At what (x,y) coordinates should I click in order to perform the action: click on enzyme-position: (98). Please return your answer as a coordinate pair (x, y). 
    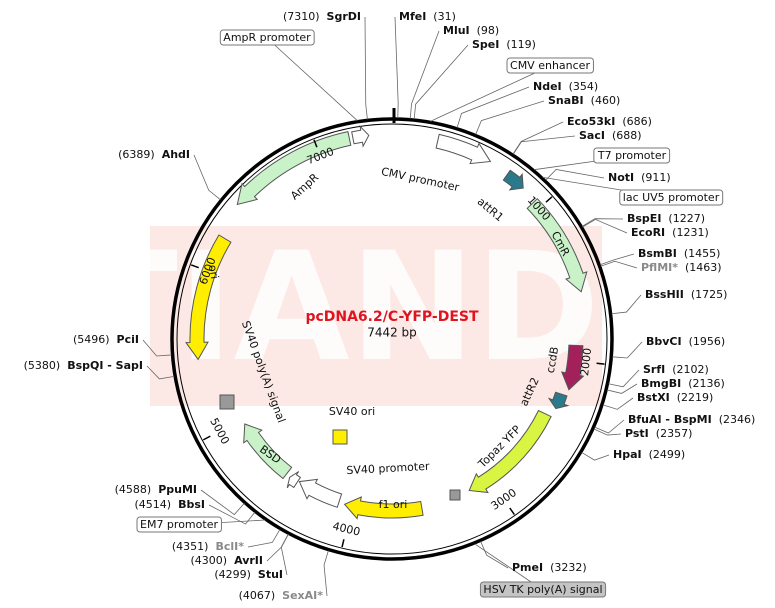
    Looking at the image, I should click on (488, 30).